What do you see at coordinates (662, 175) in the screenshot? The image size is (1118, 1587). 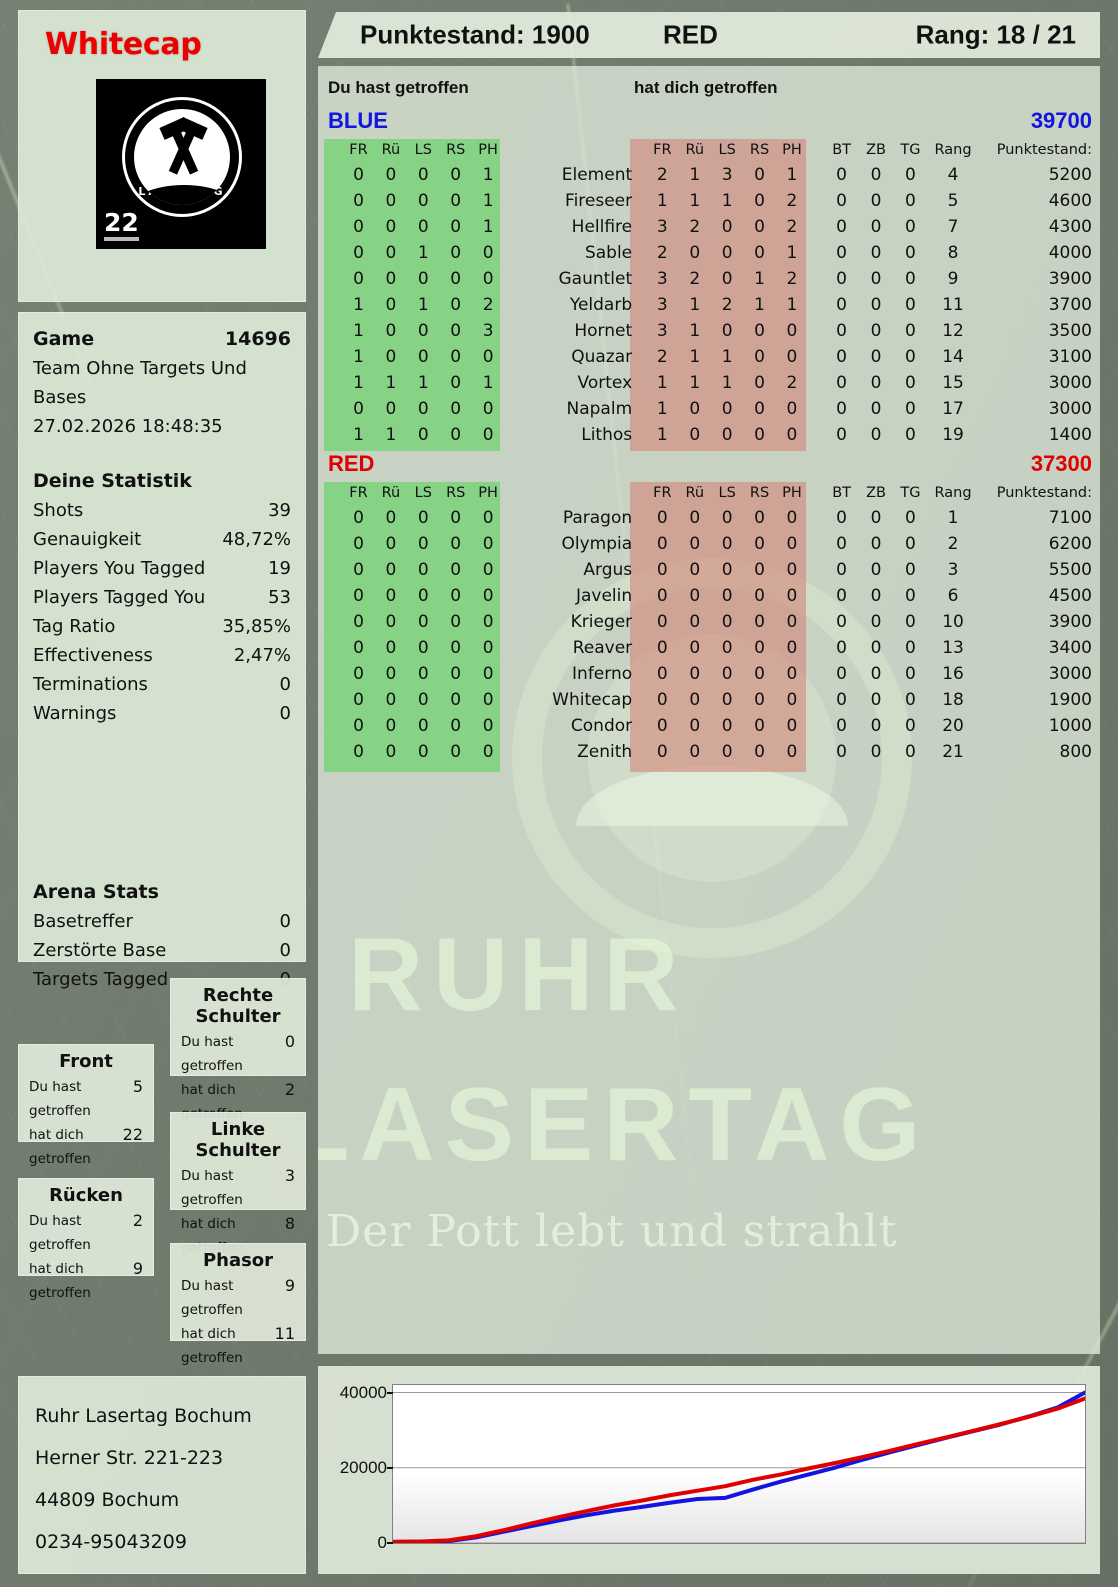 I see `hit-you-cell: 2` at bounding box center [662, 175].